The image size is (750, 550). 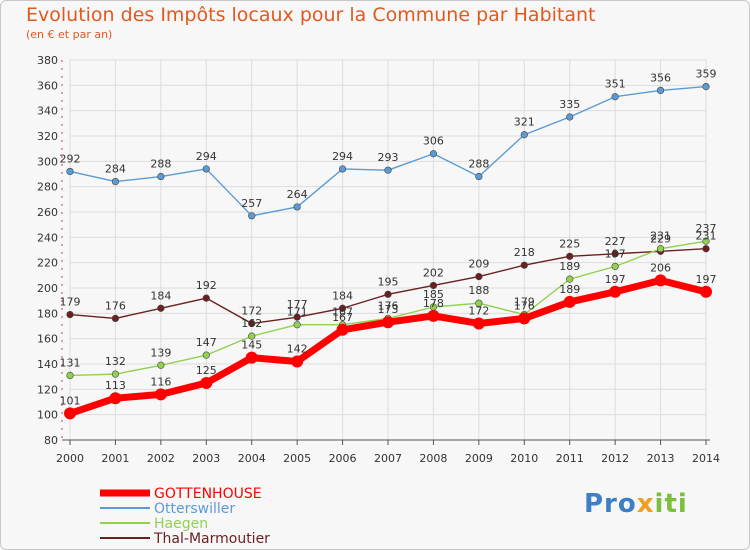 I want to click on x-tick-label: 2010, so click(x=524, y=458).